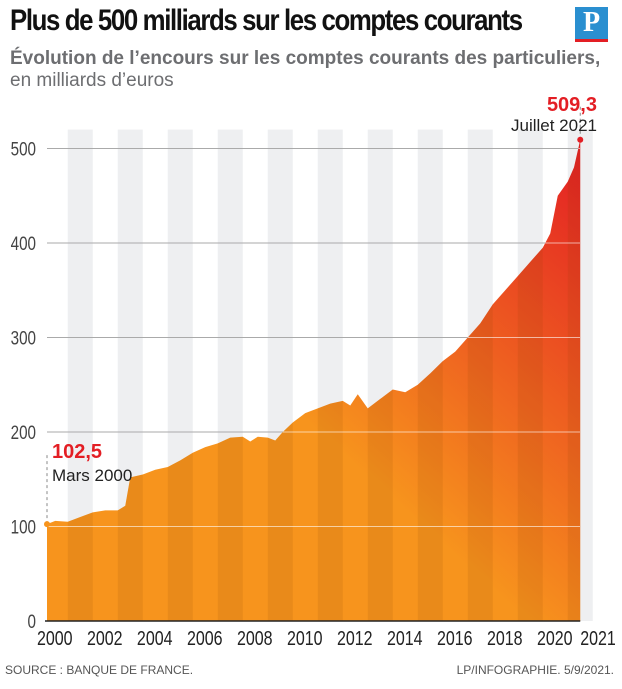 This screenshot has height=689, width=622. Describe the element at coordinates (591, 24) in the screenshot. I see `le-parisien-logo: P` at that location.